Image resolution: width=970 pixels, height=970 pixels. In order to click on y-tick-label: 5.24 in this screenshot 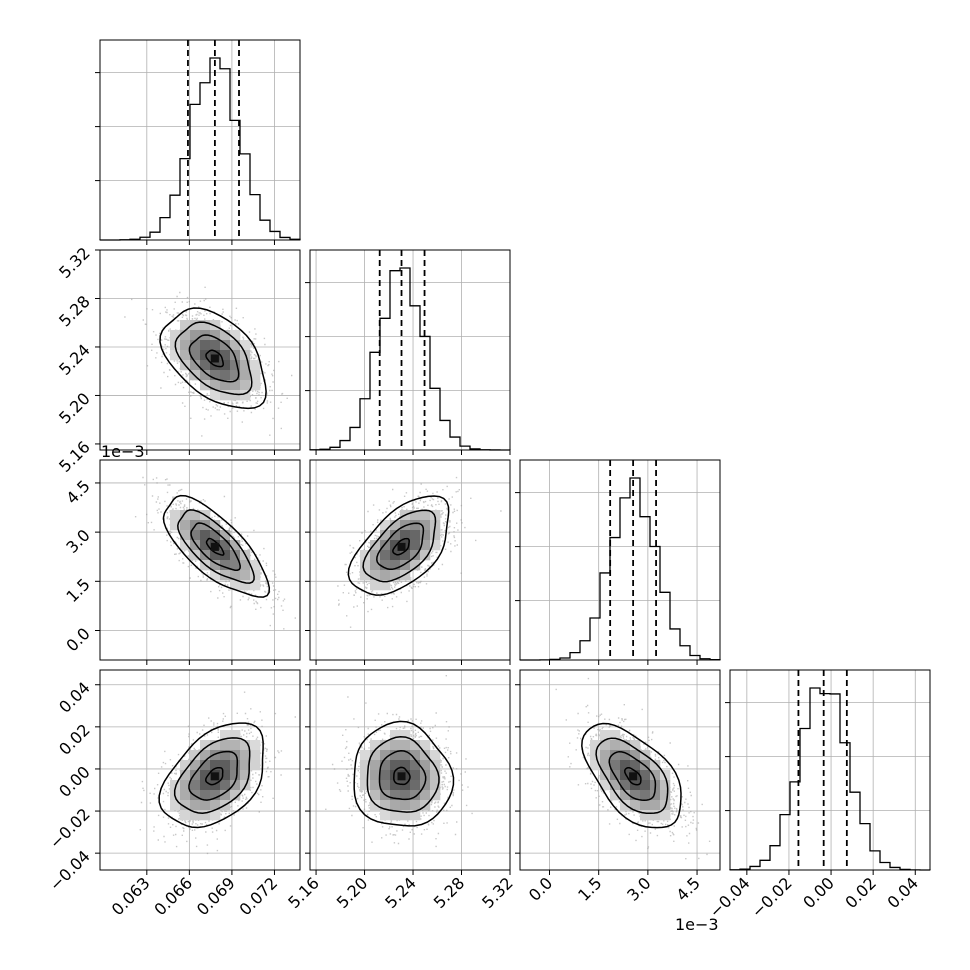, I will do `click(74, 359)`.